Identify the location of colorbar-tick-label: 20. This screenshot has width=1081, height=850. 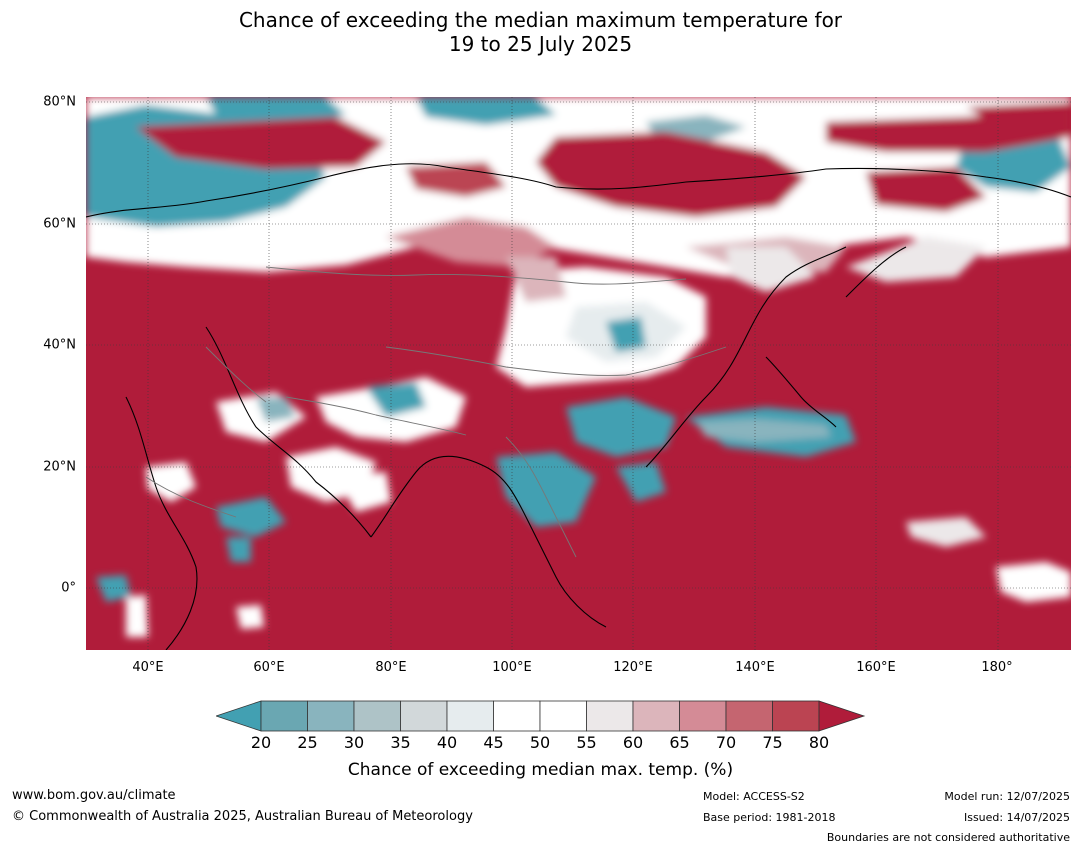
(261, 742).